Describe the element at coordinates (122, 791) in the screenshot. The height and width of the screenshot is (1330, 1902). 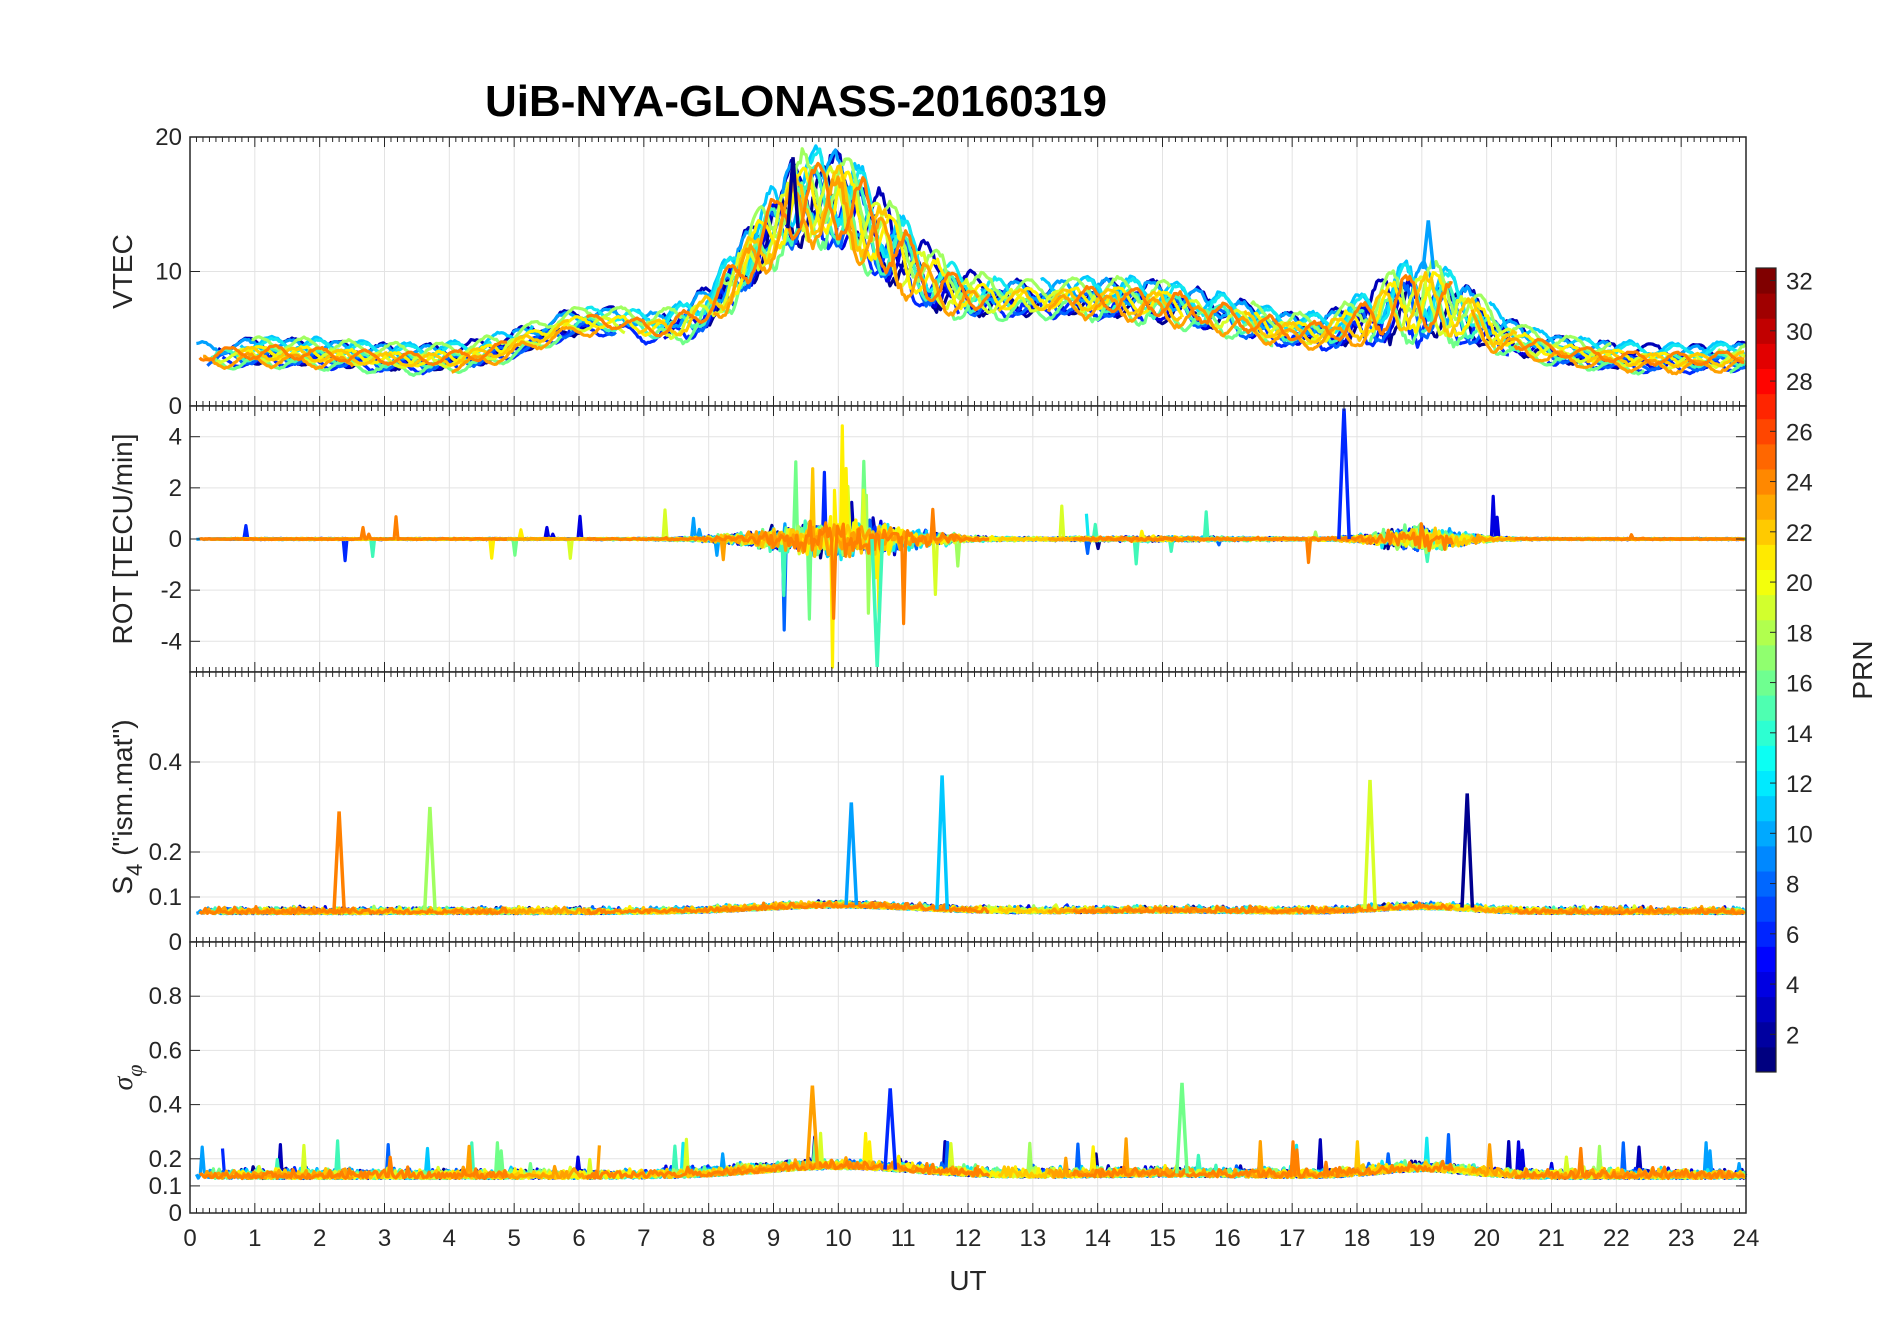
I see `y-label-rest: ("ism.mat")` at that location.